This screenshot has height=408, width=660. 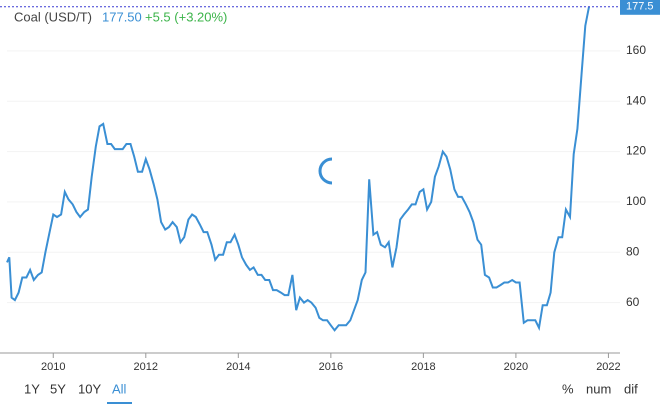 I want to click on y-tick-label: 160, so click(x=636, y=50).